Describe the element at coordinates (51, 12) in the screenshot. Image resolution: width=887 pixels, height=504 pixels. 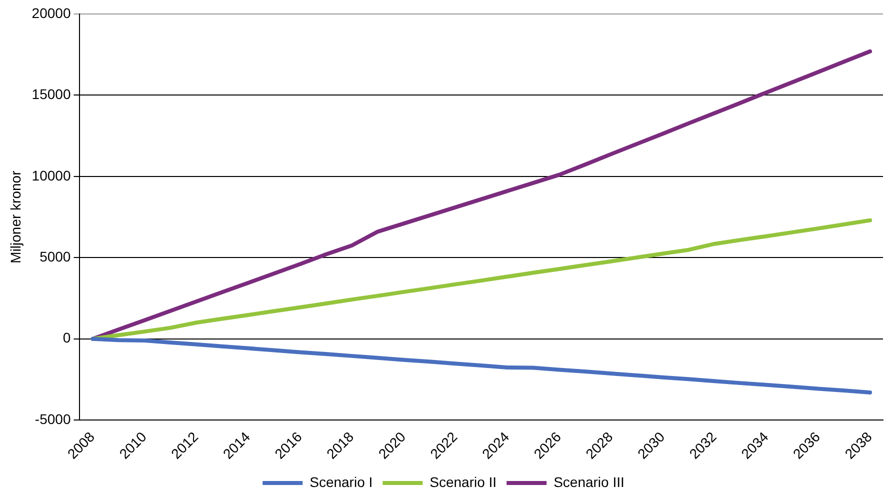
I see `y-tick-label: 20000` at that location.